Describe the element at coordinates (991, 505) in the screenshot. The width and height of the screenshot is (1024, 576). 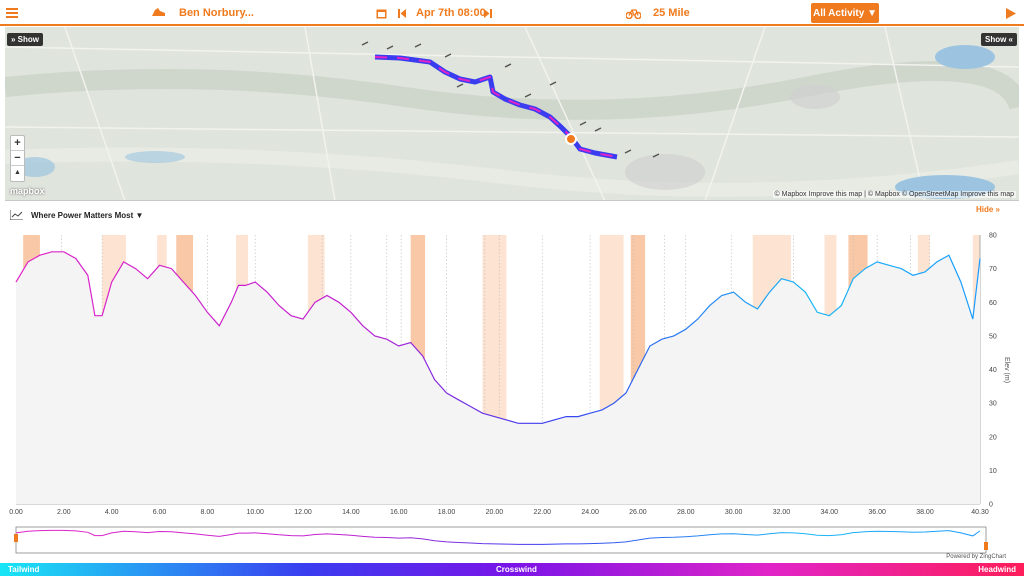
I see `y-tick-label: 0` at that location.